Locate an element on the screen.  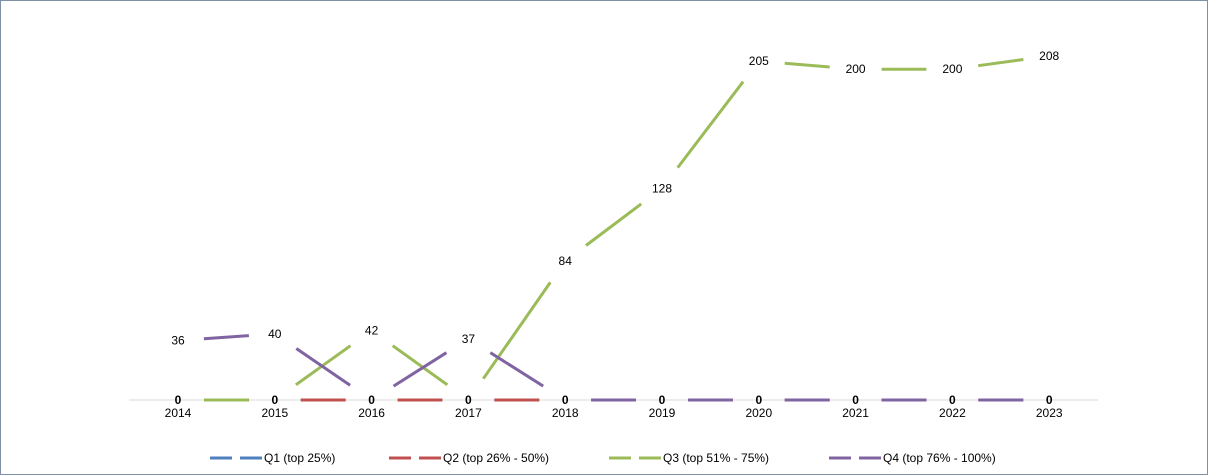
data-label: 36 is located at coordinates (178, 340).